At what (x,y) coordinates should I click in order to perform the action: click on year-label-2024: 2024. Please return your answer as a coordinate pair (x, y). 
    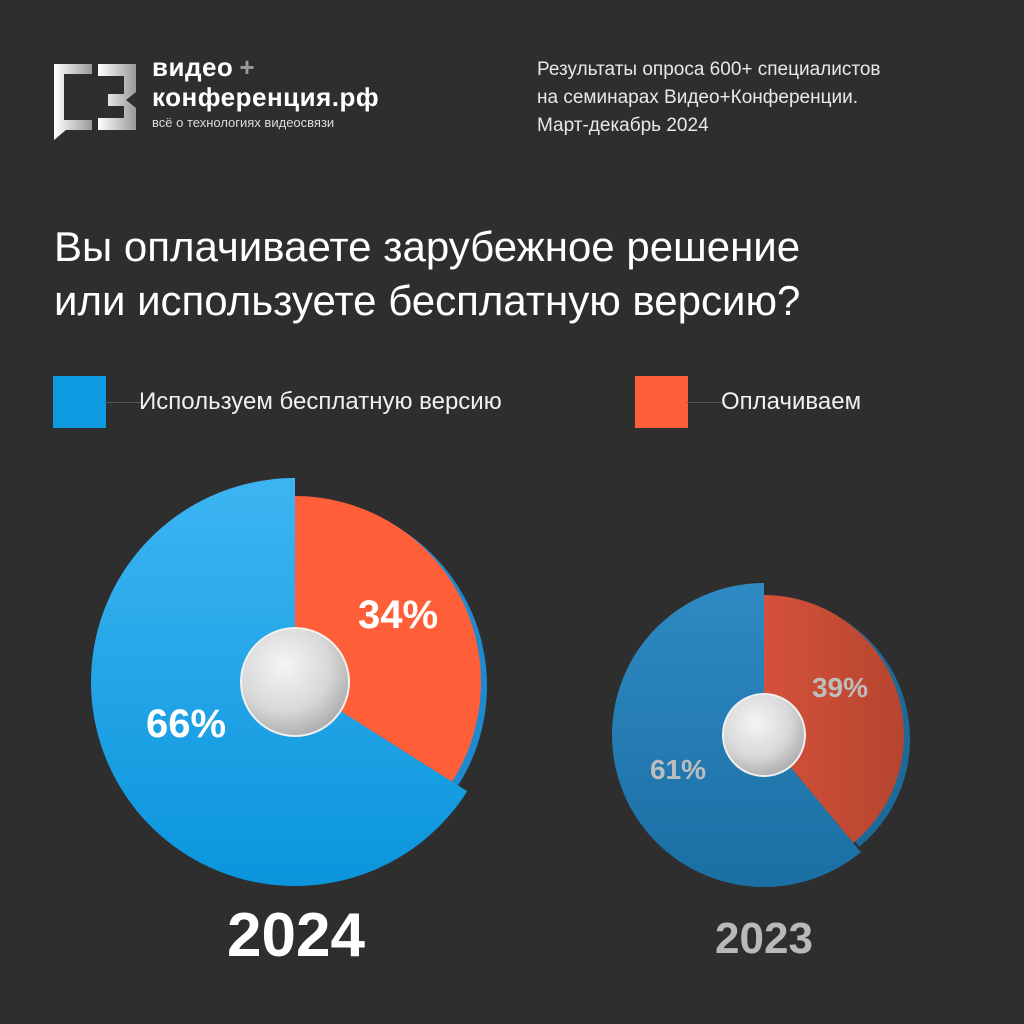
    Looking at the image, I should click on (296, 935).